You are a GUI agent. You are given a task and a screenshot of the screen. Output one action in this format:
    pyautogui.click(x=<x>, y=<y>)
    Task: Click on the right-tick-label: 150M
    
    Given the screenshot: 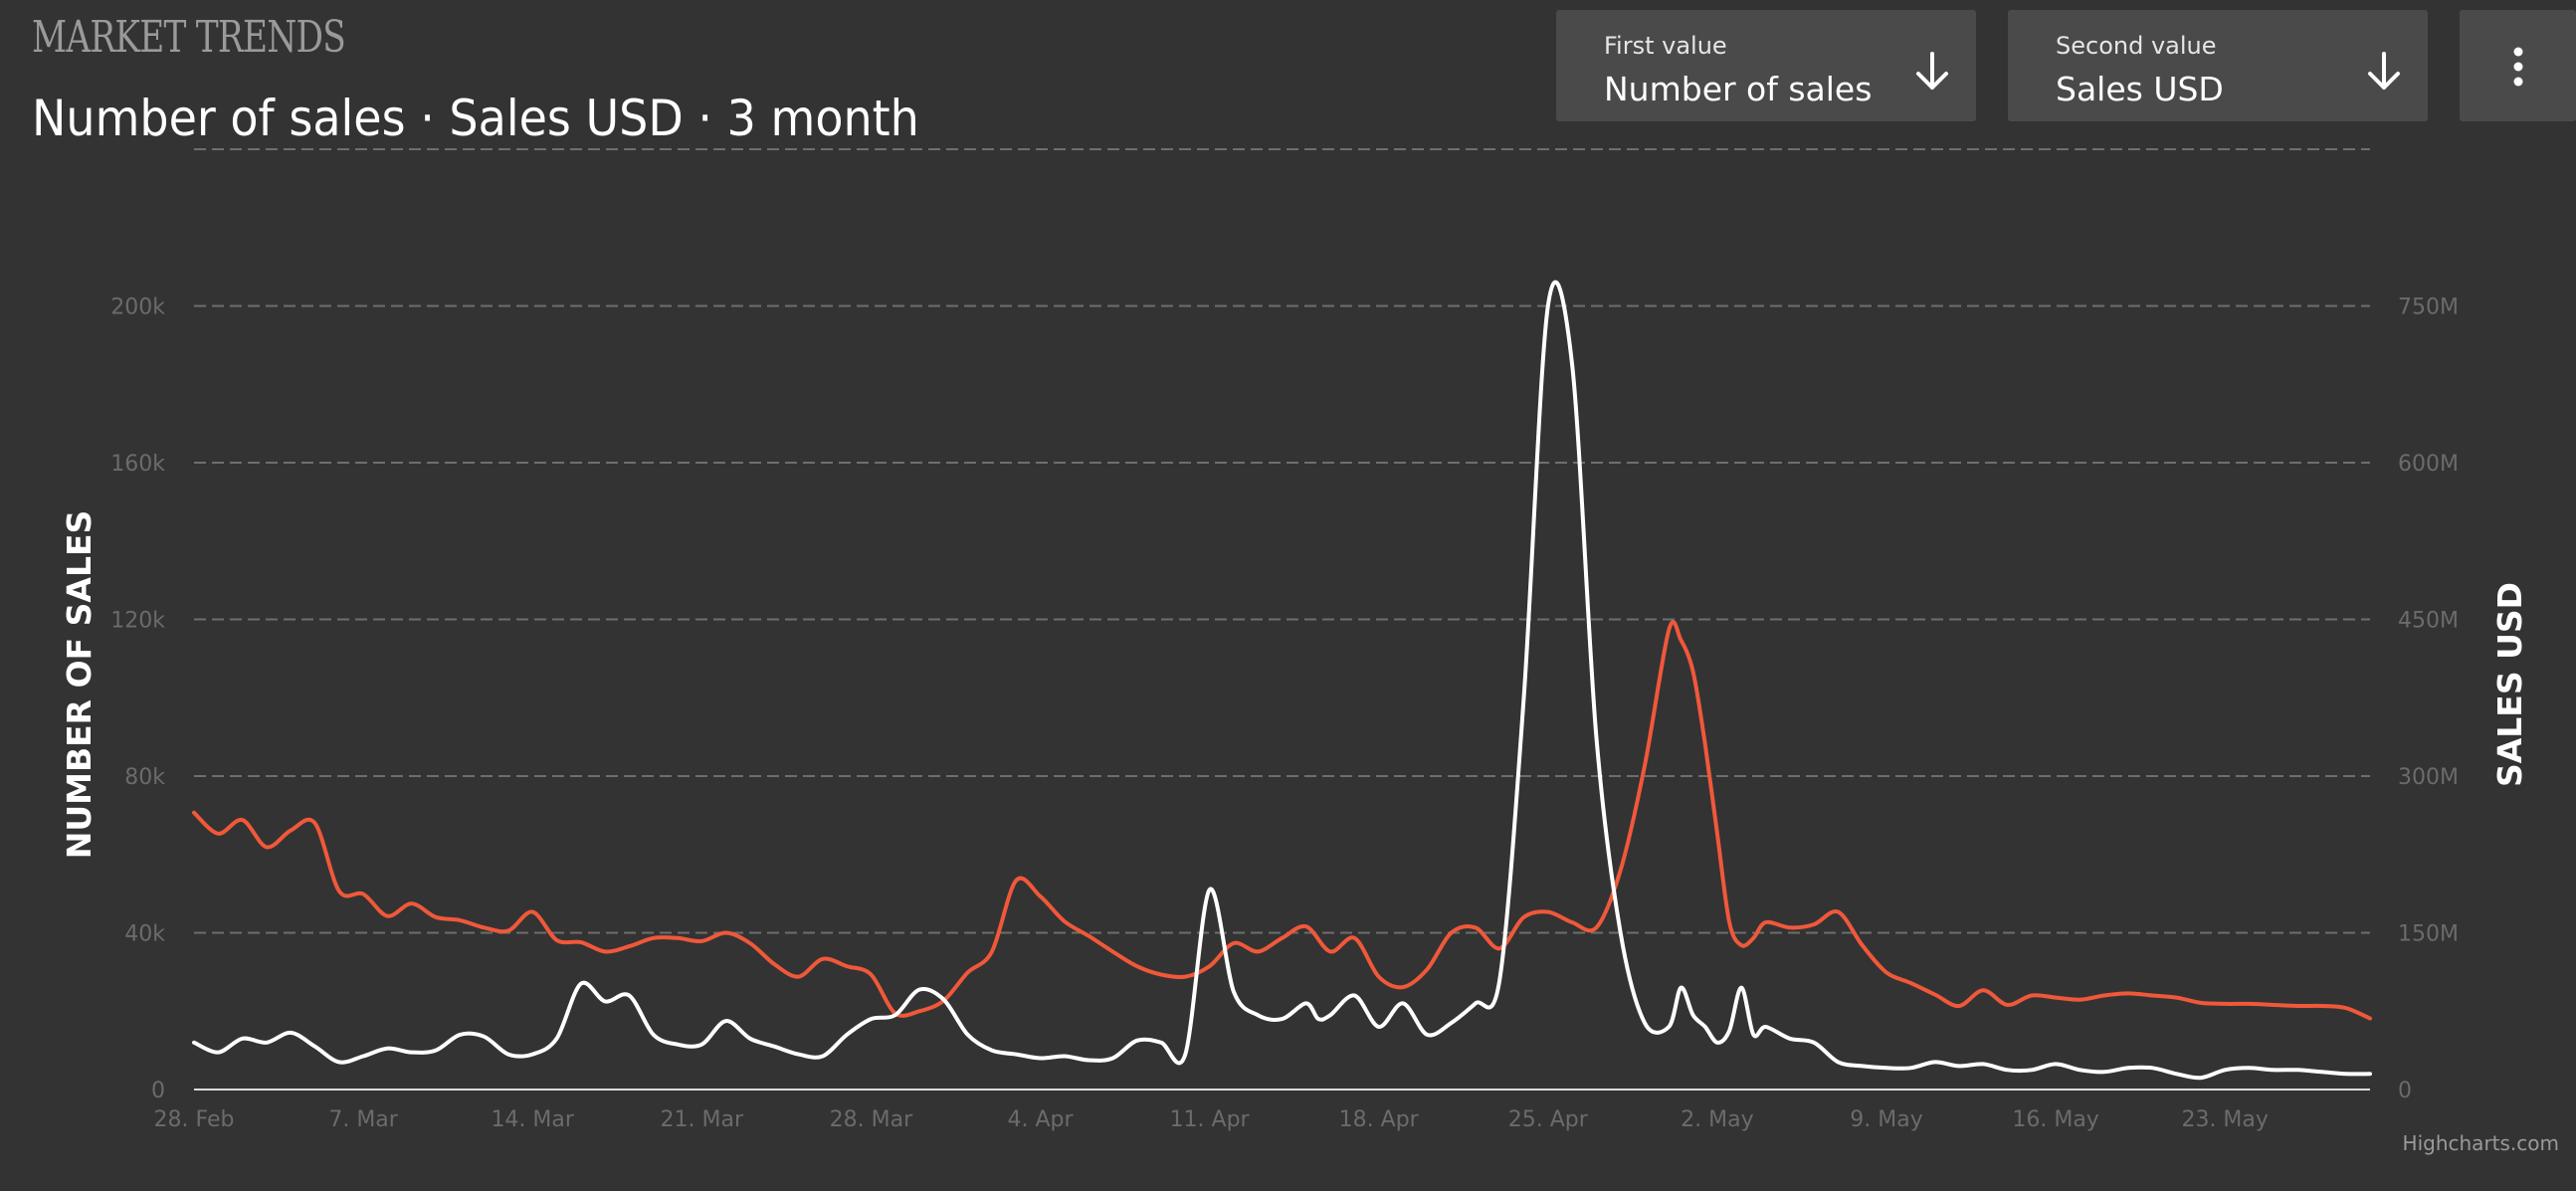 What is the action you would take?
    pyautogui.click(x=2428, y=934)
    